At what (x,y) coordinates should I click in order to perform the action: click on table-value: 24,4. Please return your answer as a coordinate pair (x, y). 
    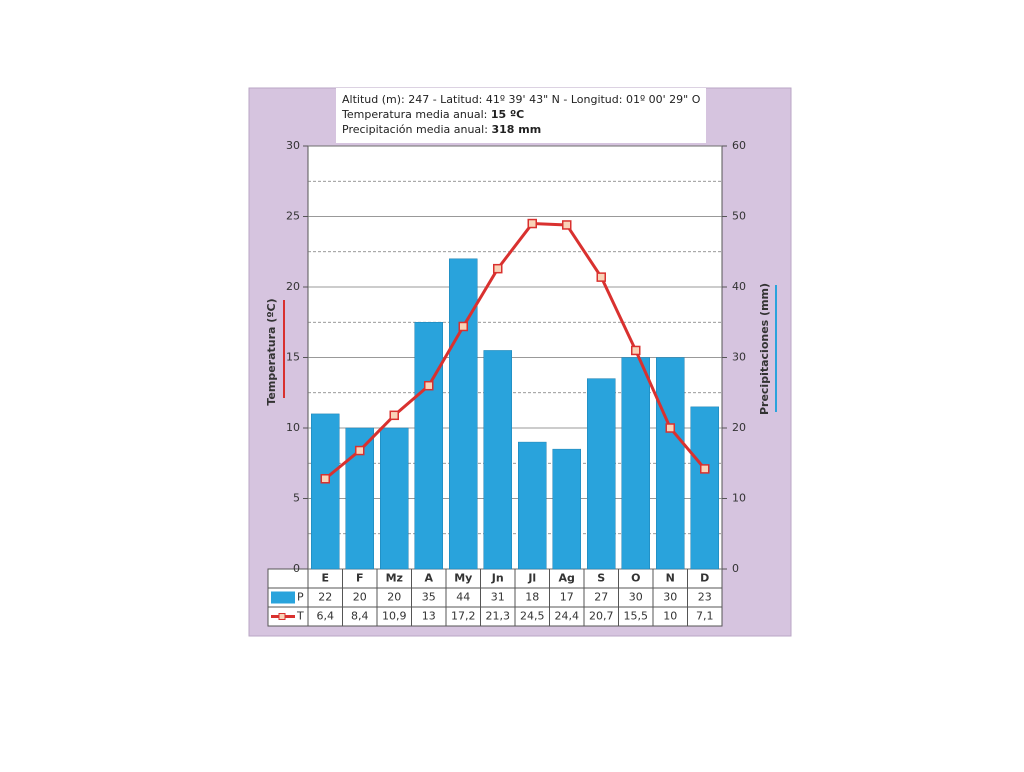
    Looking at the image, I should click on (567, 616).